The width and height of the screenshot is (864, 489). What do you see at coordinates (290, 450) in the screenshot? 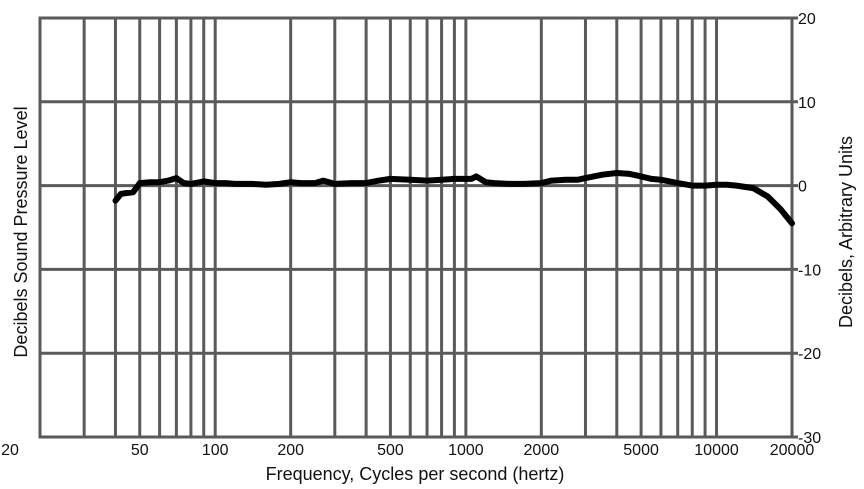
I see `x-tick-label: 200` at bounding box center [290, 450].